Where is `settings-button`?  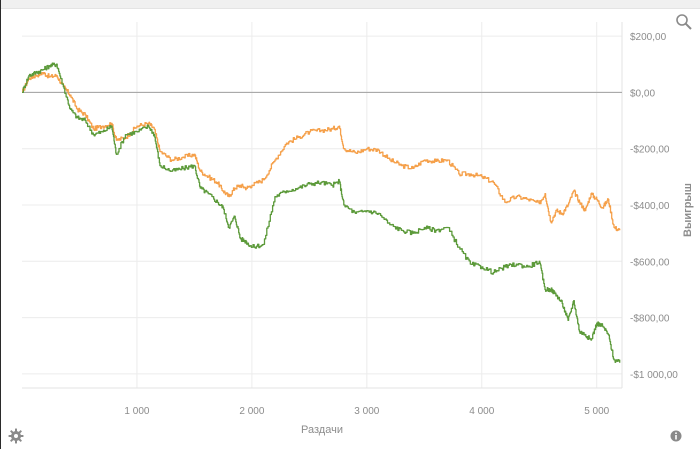
settings-button is located at coordinates (16, 436).